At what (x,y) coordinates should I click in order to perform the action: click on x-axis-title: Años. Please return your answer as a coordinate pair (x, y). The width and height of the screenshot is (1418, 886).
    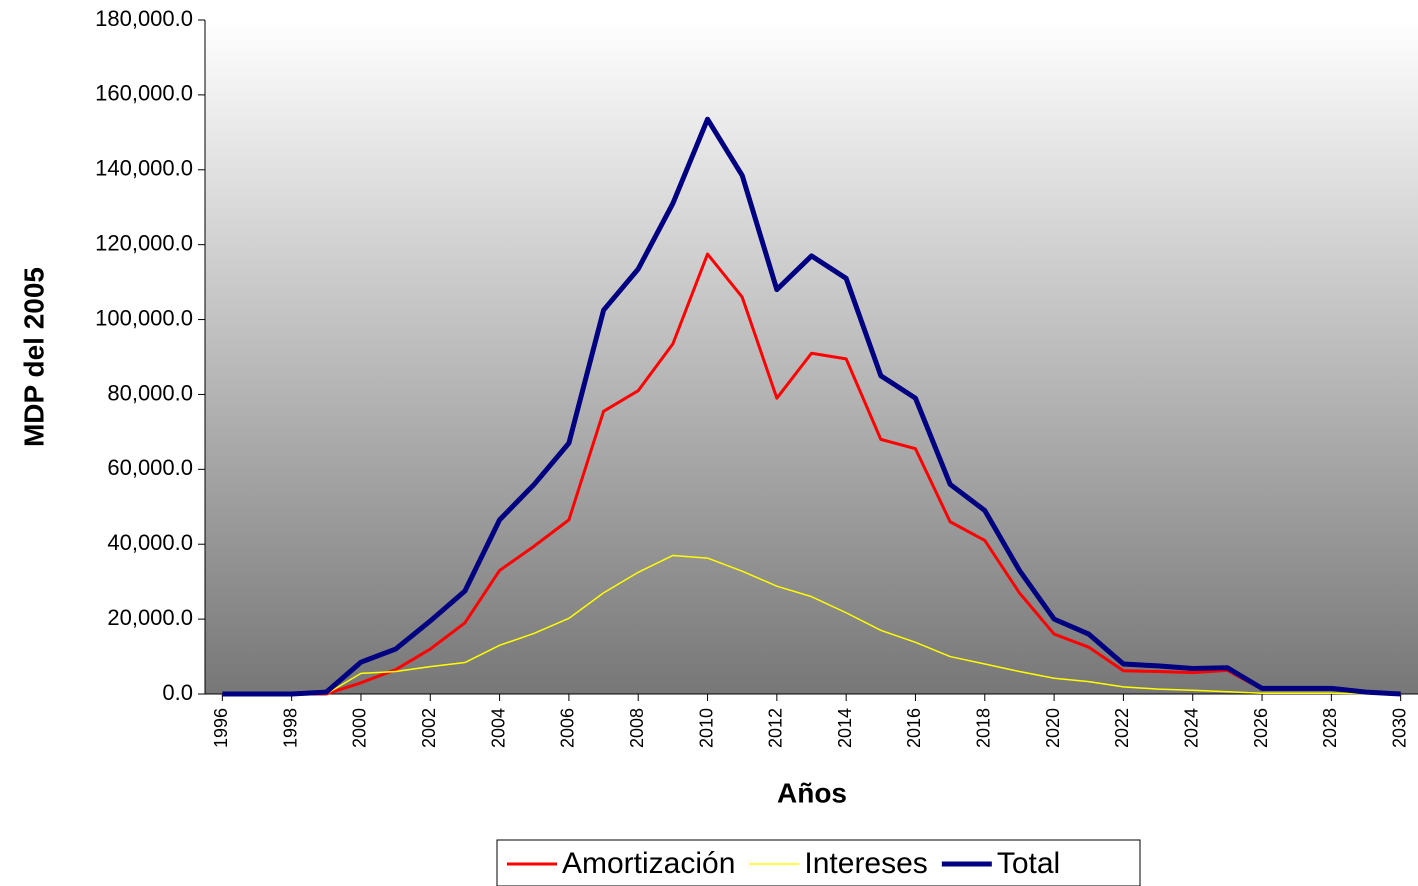
    Looking at the image, I should click on (812, 792).